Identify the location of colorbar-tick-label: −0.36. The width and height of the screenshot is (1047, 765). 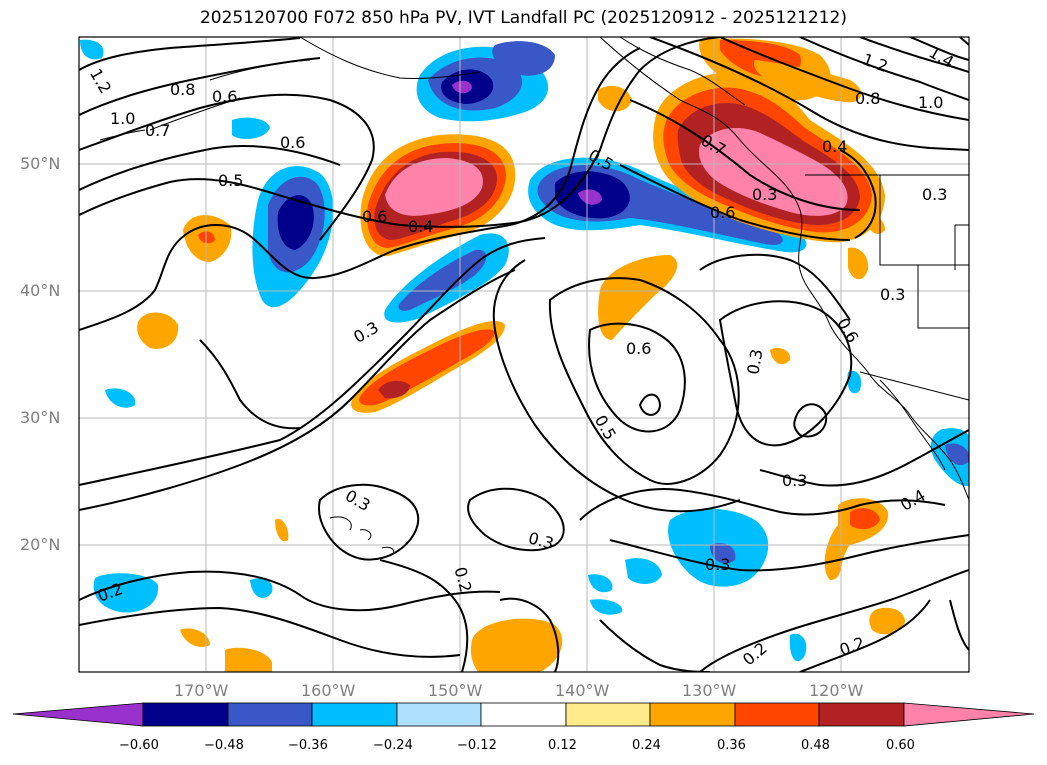
(308, 745).